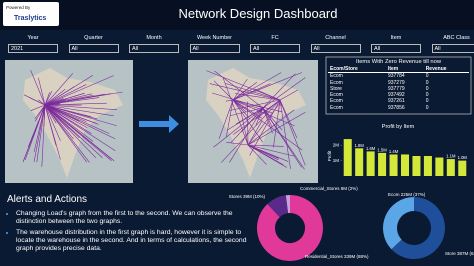  I want to click on cell: 937279, so click(396, 82).